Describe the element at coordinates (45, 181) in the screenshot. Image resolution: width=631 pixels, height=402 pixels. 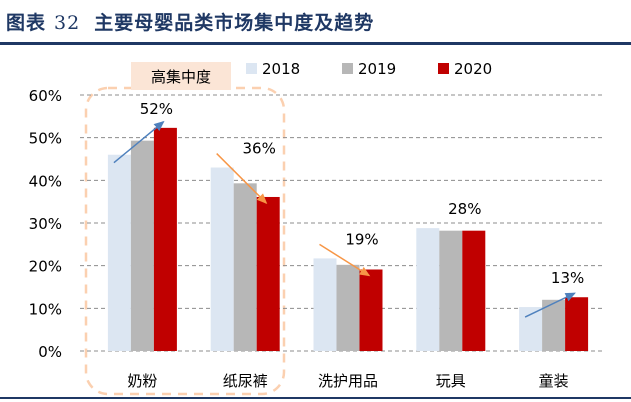
I see `y-tick-label: 40%` at that location.